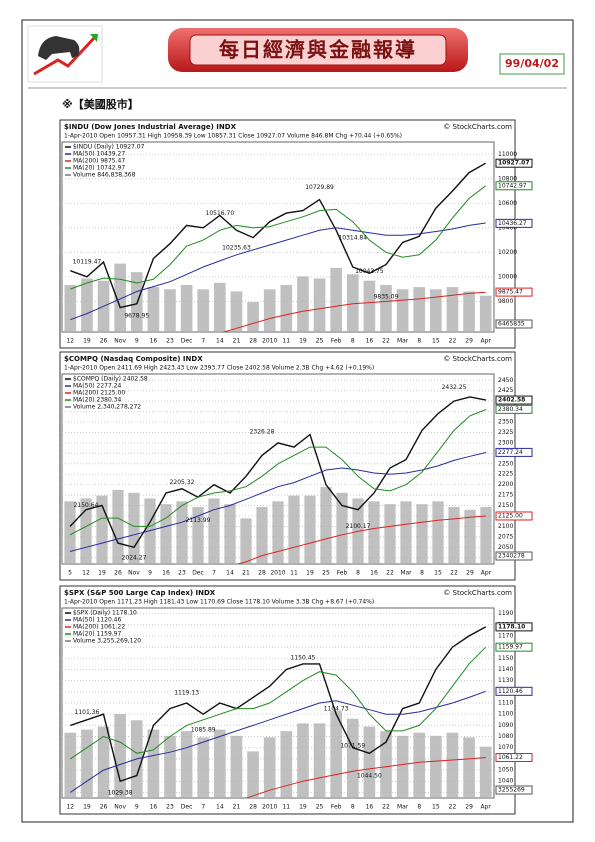  What do you see at coordinates (386, 297) in the screenshot?
I see `annotation: 9835.09` at bounding box center [386, 297].